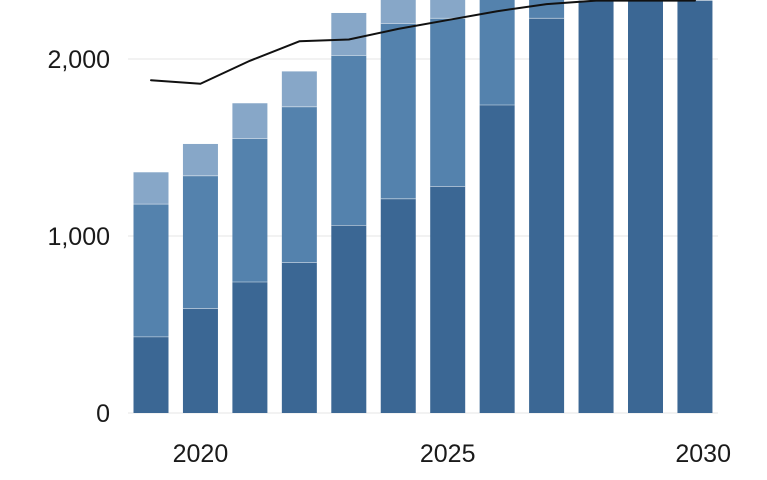 Image resolution: width=767 pixels, height=480 pixels. What do you see at coordinates (151, 374) in the screenshot?
I see `bar-segment-2019-s0` at bounding box center [151, 374].